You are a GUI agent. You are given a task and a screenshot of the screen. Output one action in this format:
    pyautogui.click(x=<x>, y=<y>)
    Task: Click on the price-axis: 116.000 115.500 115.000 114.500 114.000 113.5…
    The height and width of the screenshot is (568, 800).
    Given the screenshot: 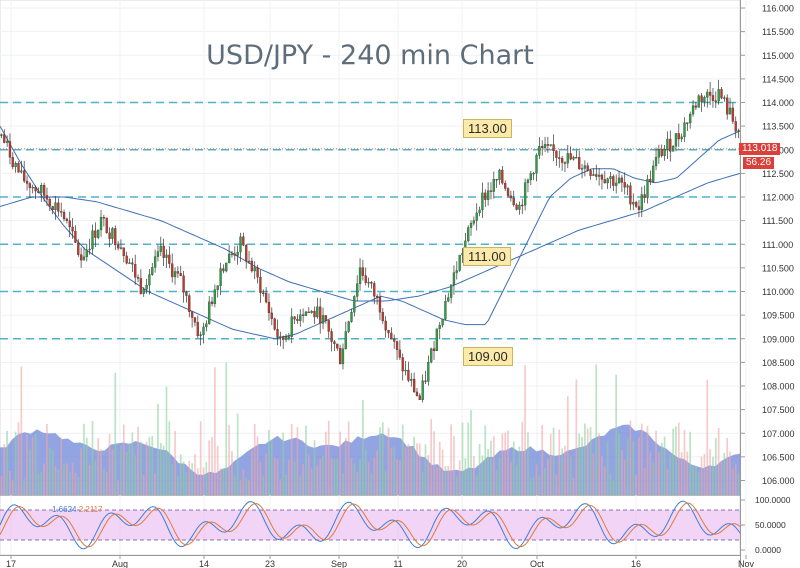 What is the action you would take?
    pyautogui.click(x=767, y=245)
    